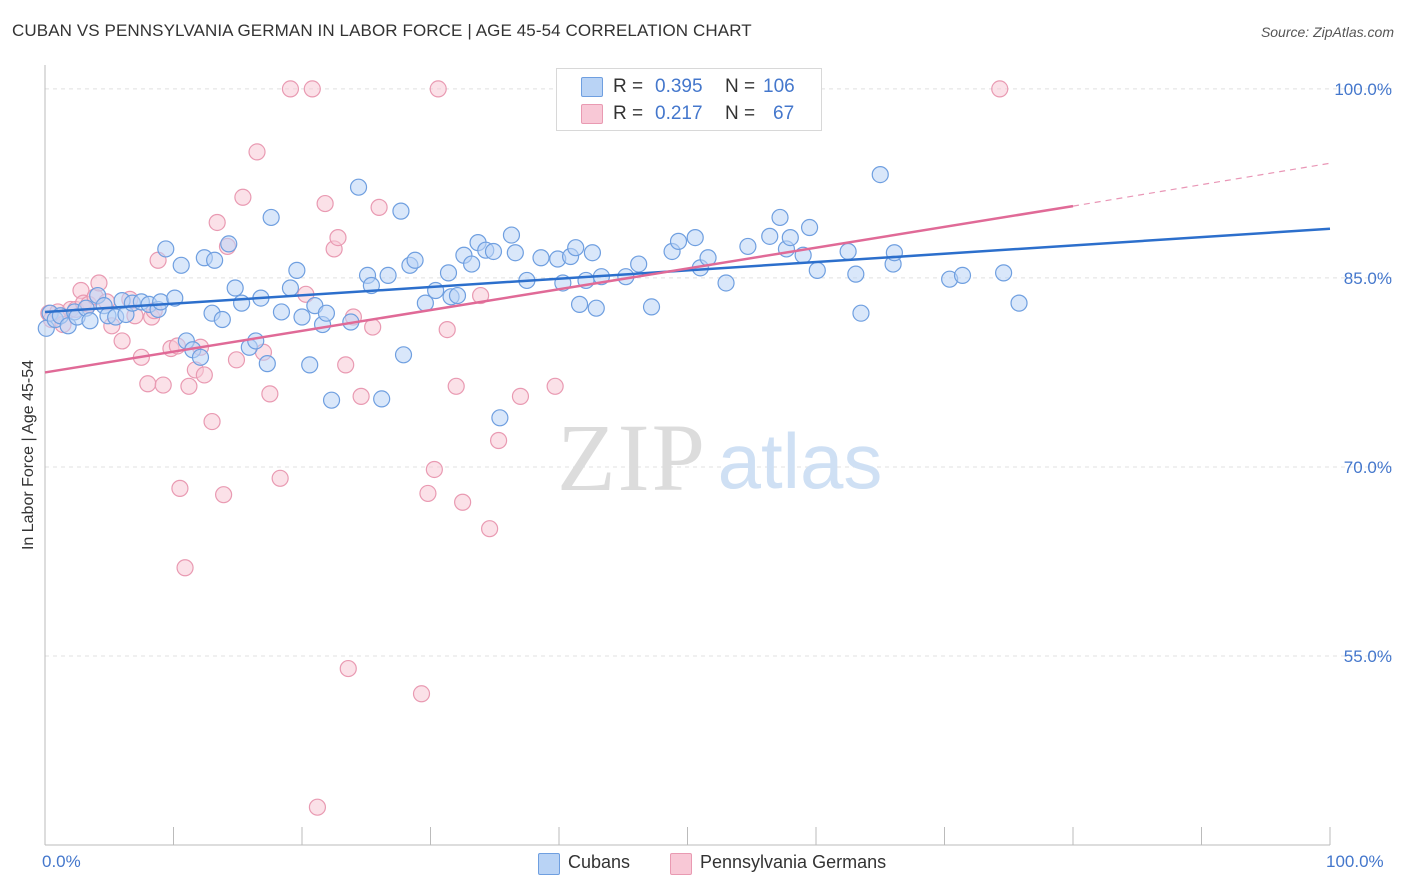  Describe the element at coordinates (599, 862) in the screenshot. I see `cubans-label: Cubans` at that location.